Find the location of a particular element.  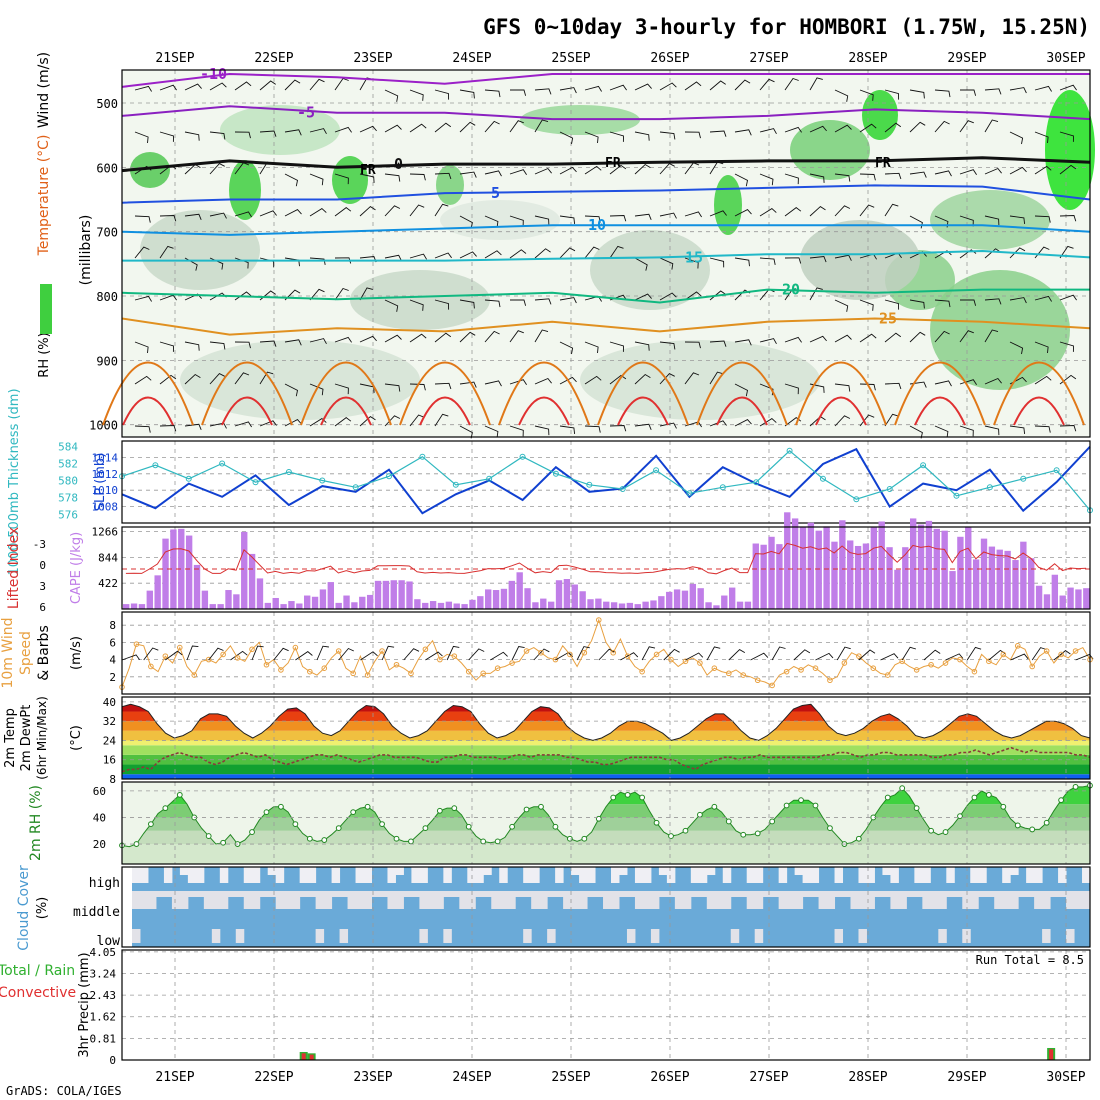

date-label-top-6: 27SEP is located at coordinates (768, 58).